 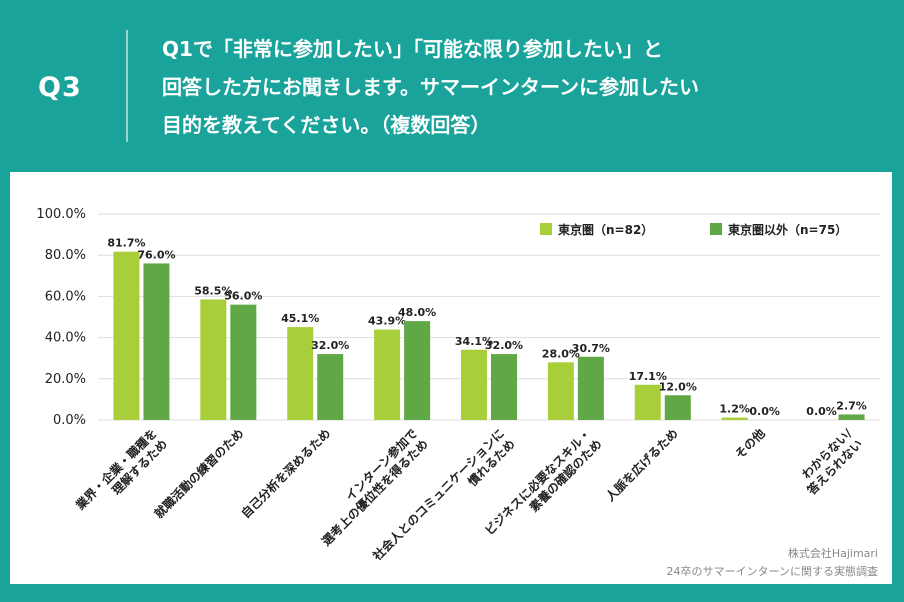 I want to click on category-label: 就職活動の練習のため, so click(x=198, y=473).